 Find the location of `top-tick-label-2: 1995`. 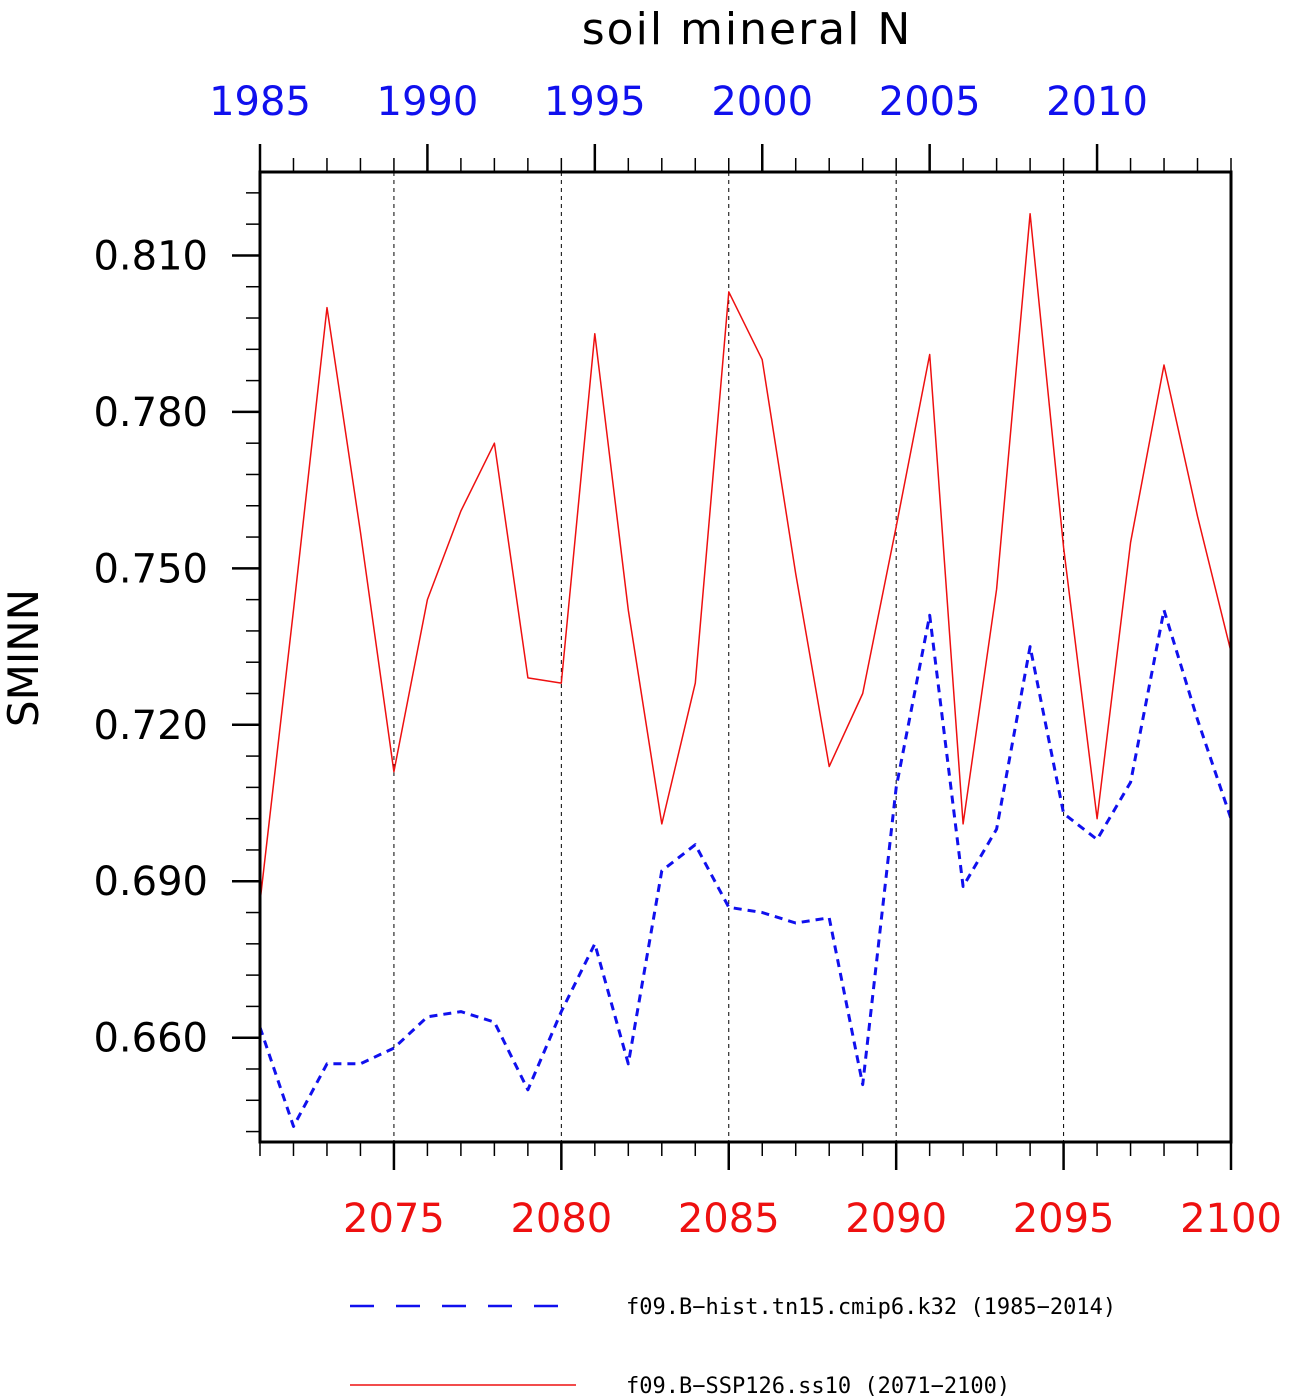

top-tick-label-2: 1995 is located at coordinates (595, 102).